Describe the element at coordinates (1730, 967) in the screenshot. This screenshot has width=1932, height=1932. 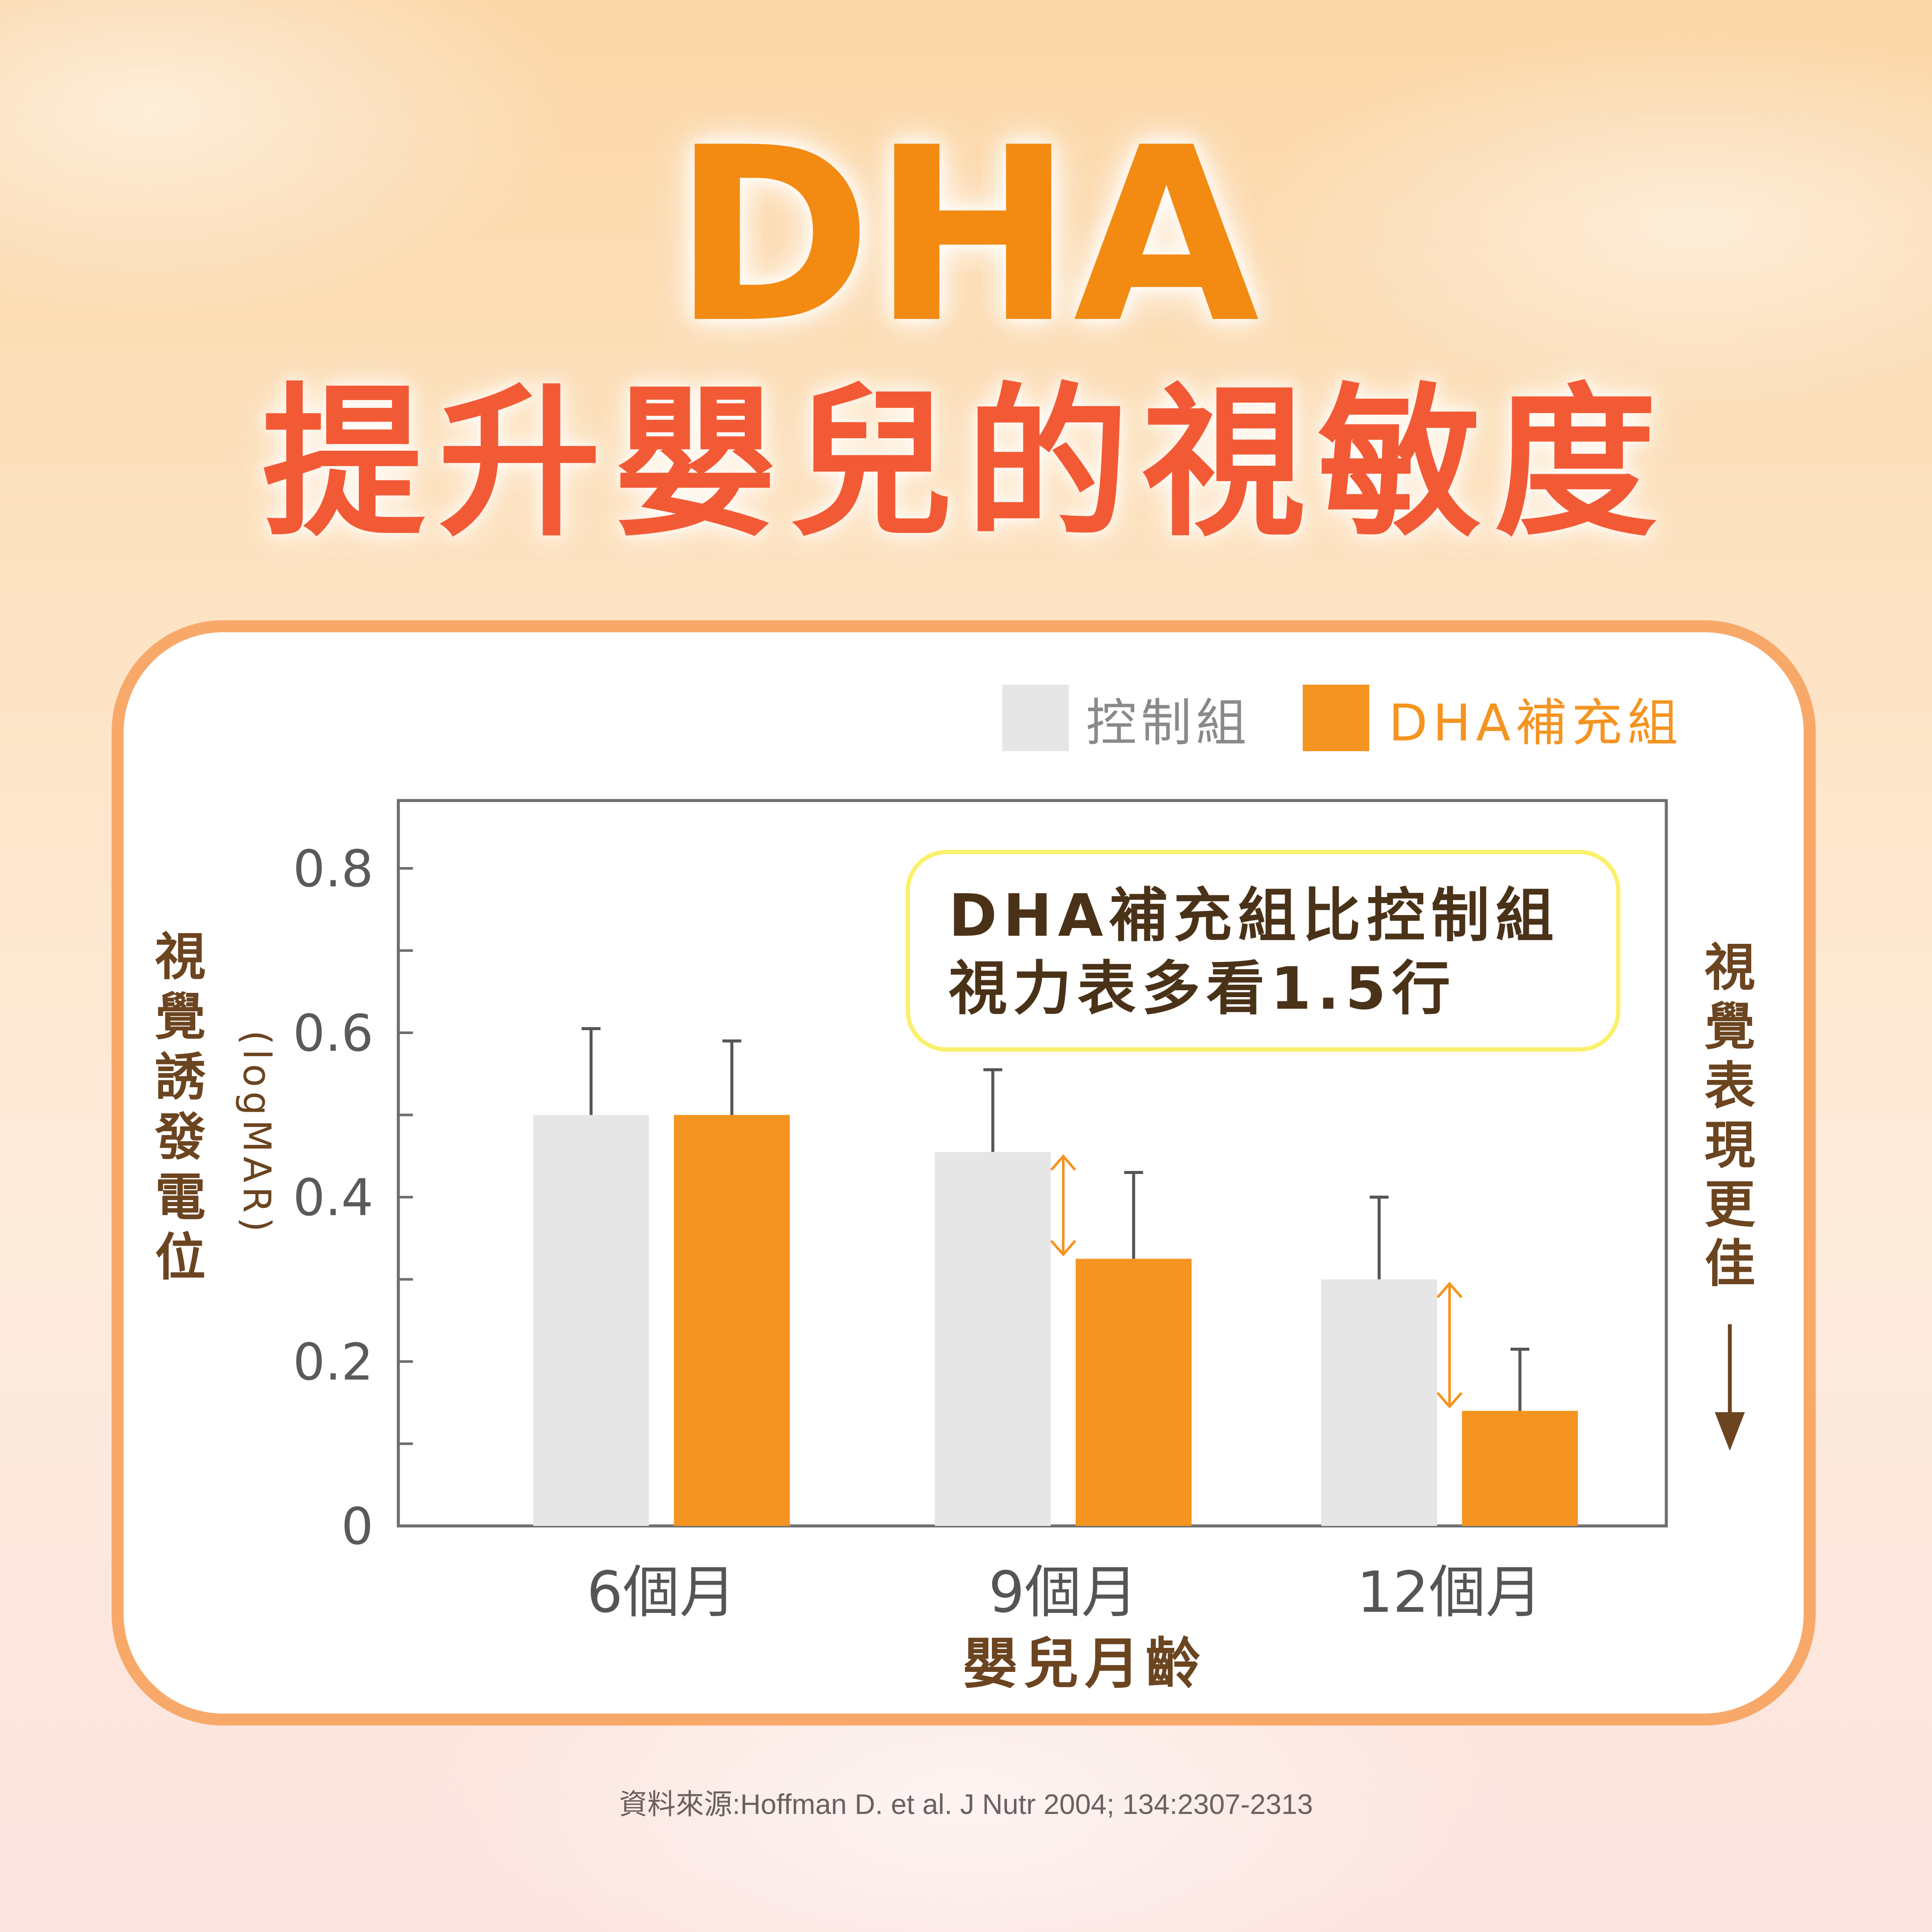
I see `direction-label-char: 視` at that location.